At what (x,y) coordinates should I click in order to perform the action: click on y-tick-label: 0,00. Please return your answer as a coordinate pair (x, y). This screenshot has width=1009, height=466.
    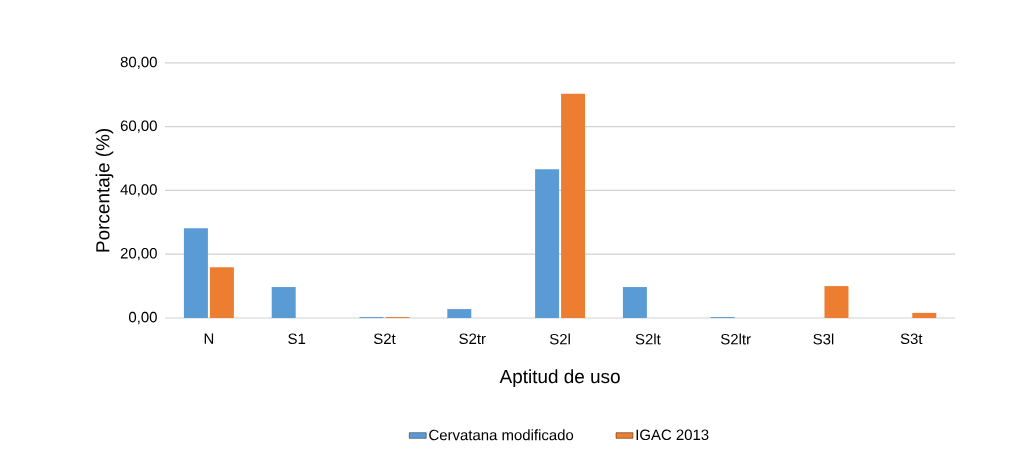
    Looking at the image, I should click on (142, 318).